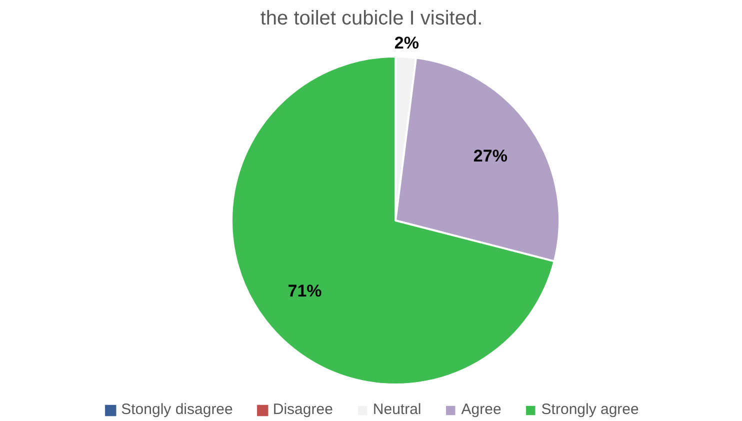 This screenshot has height=421, width=742. Describe the element at coordinates (371, 19) in the screenshot. I see `chart-title: the toilet cubicle I visited.` at that location.